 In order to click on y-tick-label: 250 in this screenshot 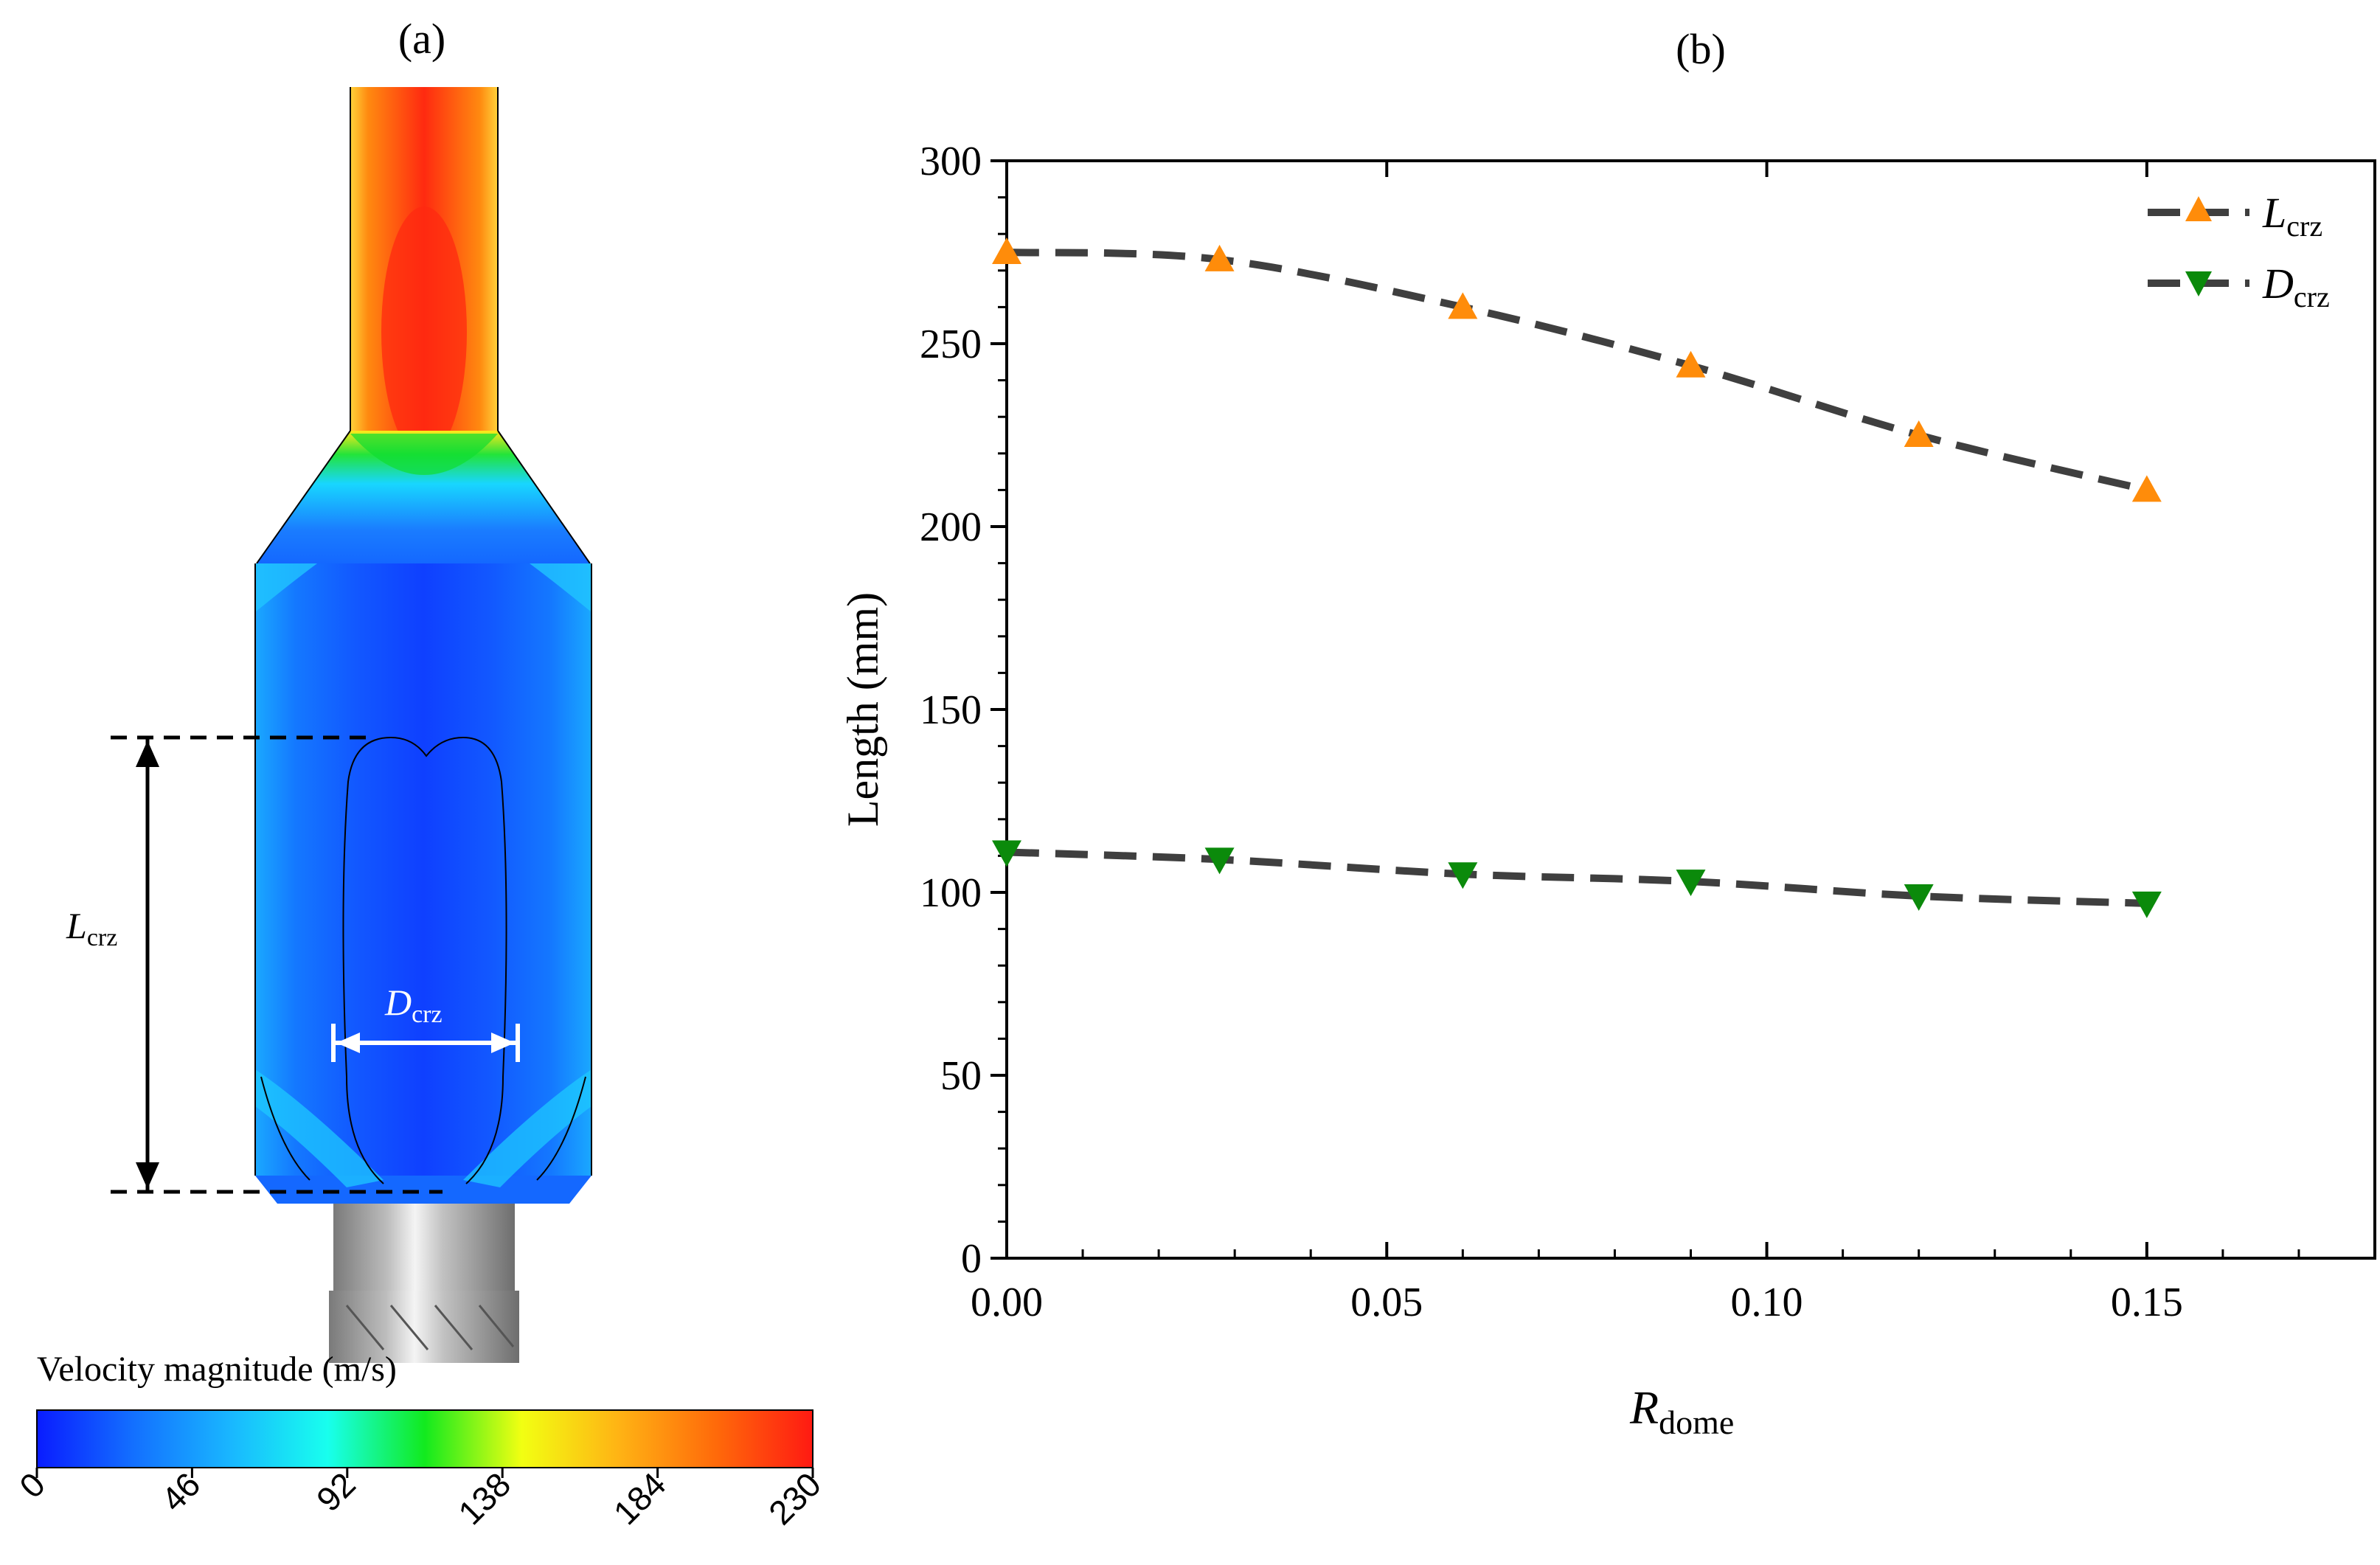, I will do `click(951, 344)`.